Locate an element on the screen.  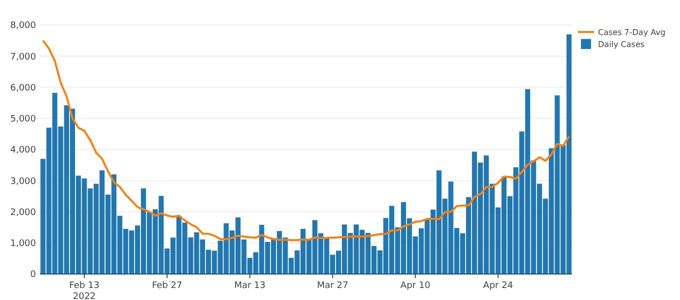
x-tick-label: Mar 13 is located at coordinates (250, 286).